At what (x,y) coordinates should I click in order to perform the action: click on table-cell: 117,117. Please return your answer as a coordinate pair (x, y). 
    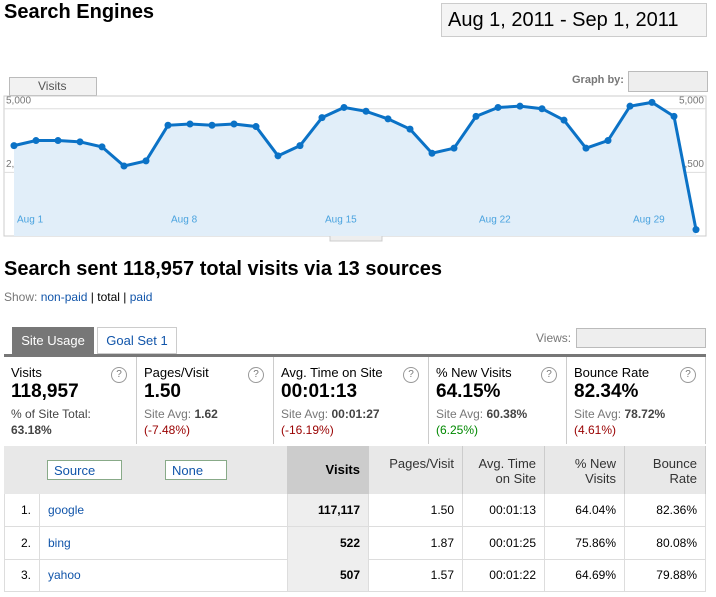
    Looking at the image, I should click on (328, 510).